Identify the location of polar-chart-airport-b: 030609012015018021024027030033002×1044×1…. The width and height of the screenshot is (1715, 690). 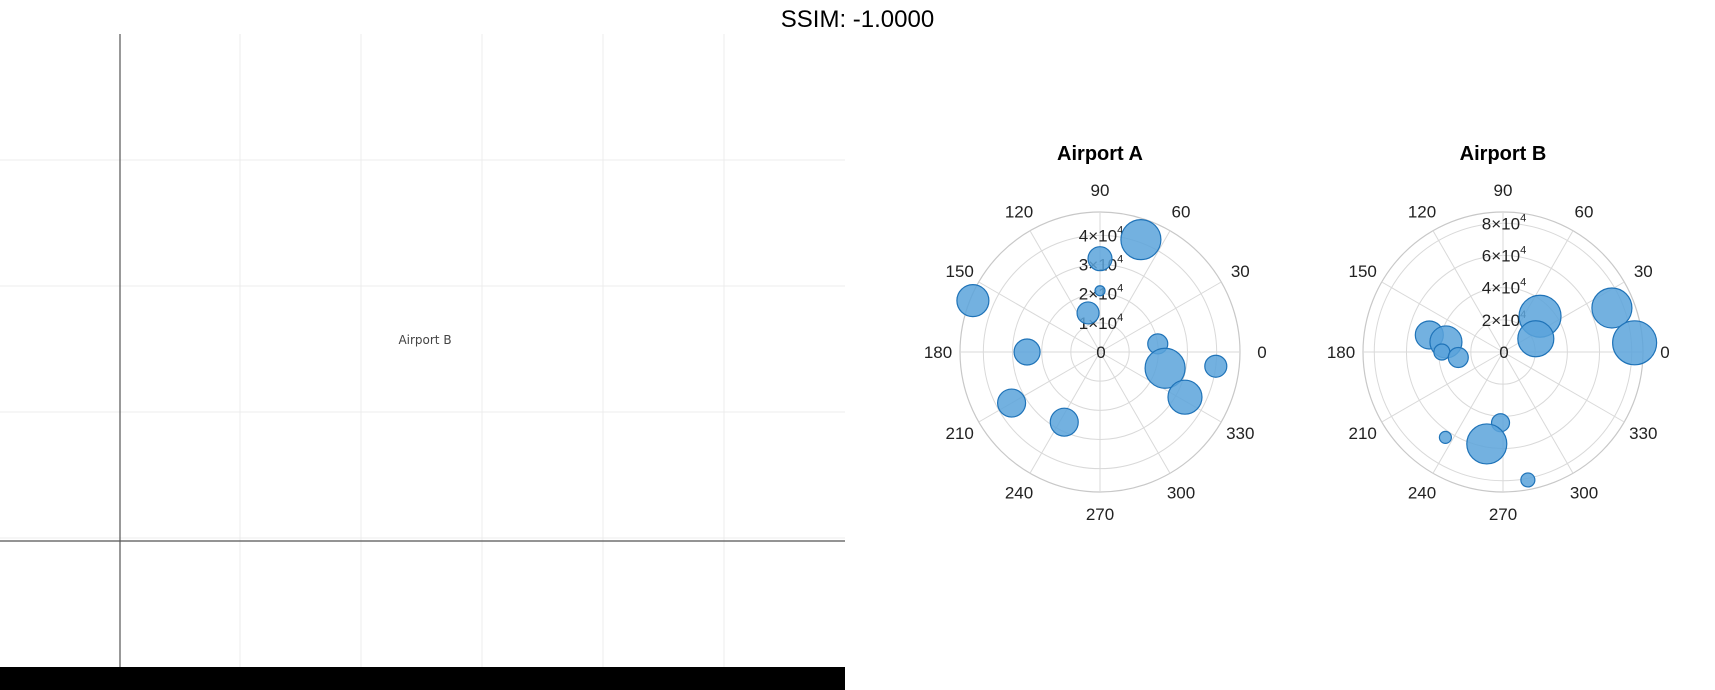
(1498, 333).